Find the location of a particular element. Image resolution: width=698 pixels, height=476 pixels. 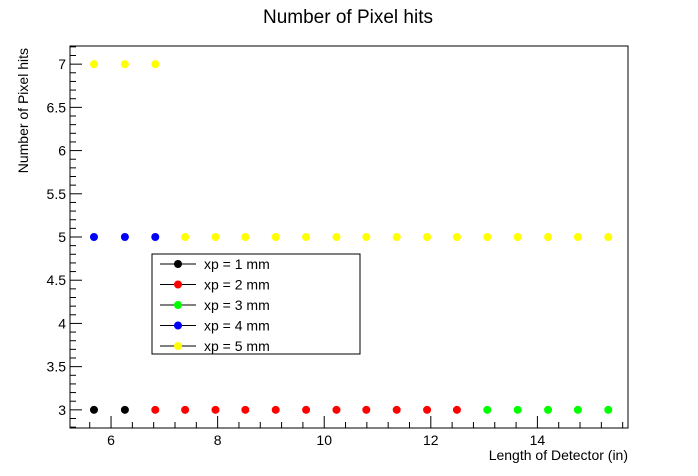

x-axis-label: Length of Detector (in) is located at coordinates (558, 455).